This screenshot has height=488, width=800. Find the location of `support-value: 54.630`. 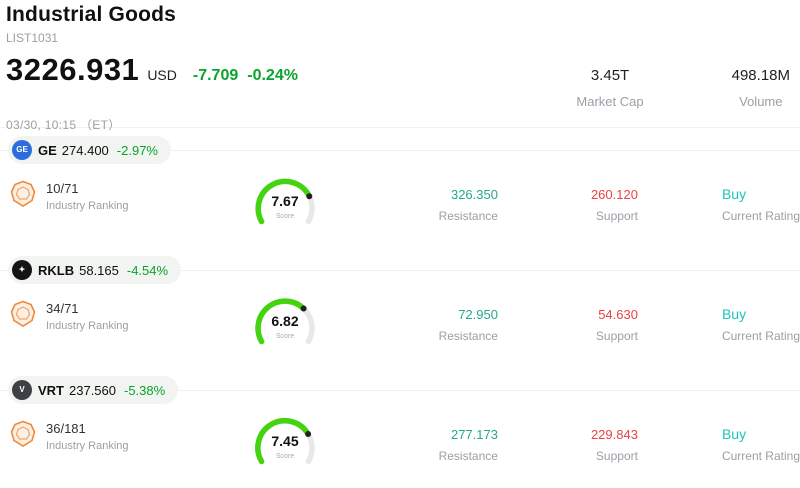

support-value: 54.630 is located at coordinates (618, 314).